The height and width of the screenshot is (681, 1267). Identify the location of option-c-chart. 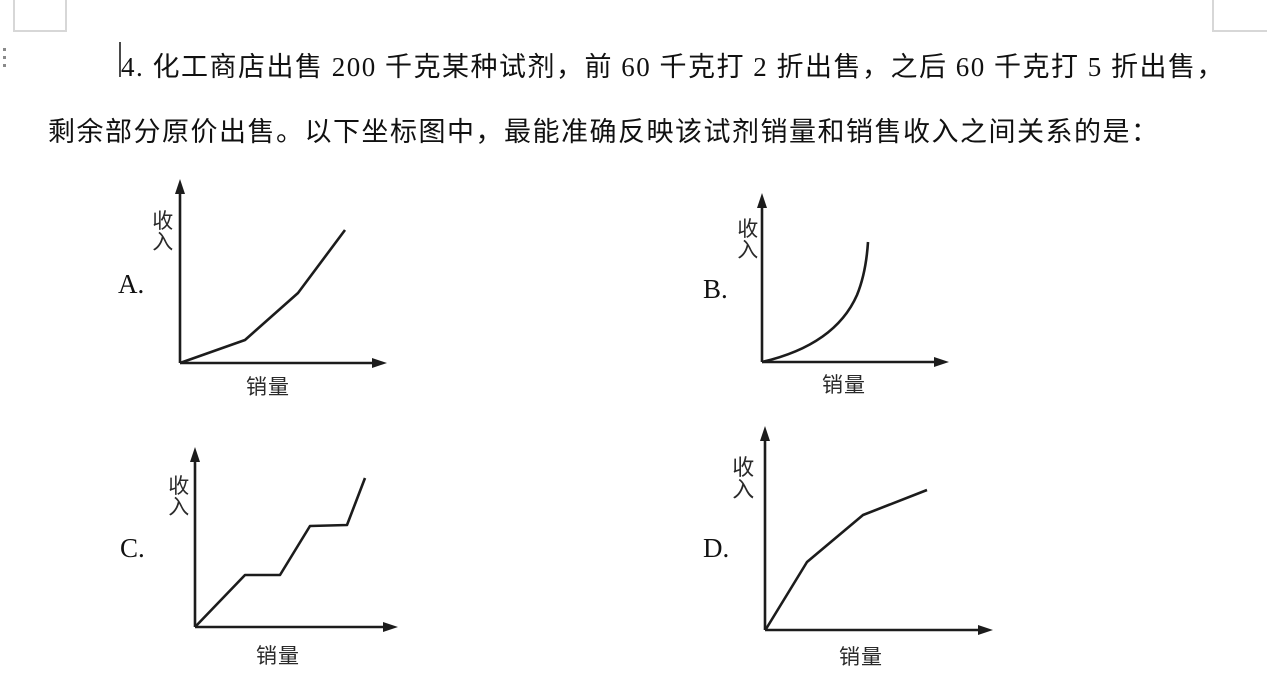
(275, 555).